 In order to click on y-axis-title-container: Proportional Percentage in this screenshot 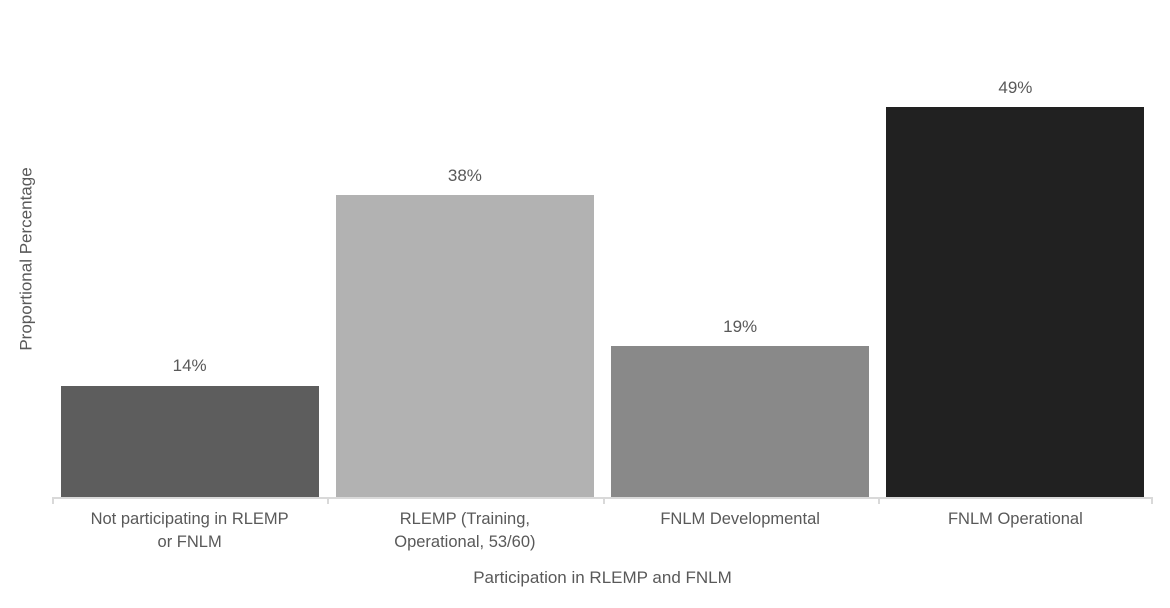, I will do `click(27, 258)`.